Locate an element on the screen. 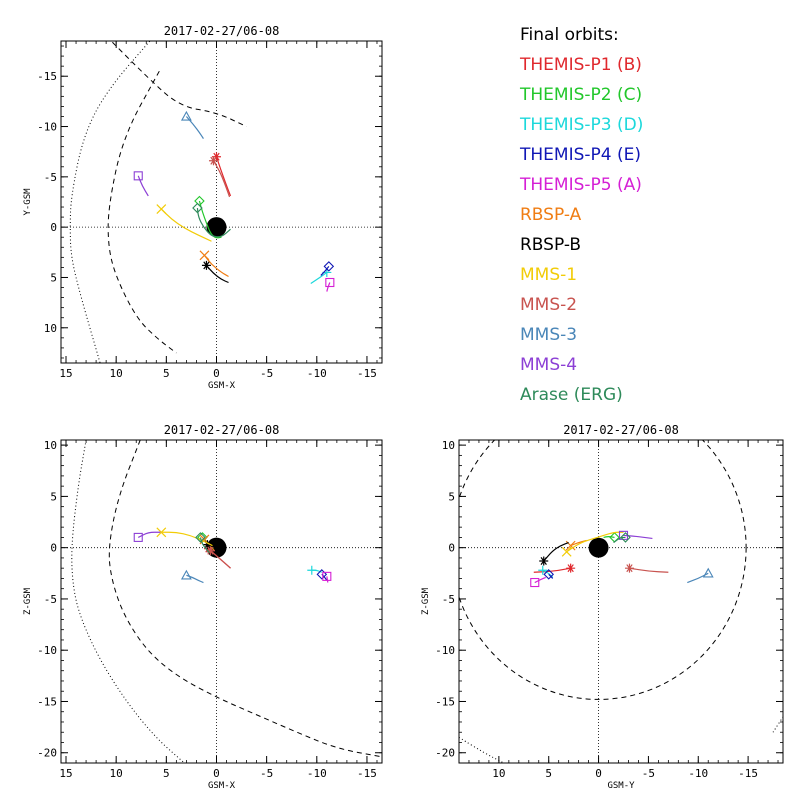 This screenshot has width=800, height=804. x-tick-label: 5 is located at coordinates (166, 773).